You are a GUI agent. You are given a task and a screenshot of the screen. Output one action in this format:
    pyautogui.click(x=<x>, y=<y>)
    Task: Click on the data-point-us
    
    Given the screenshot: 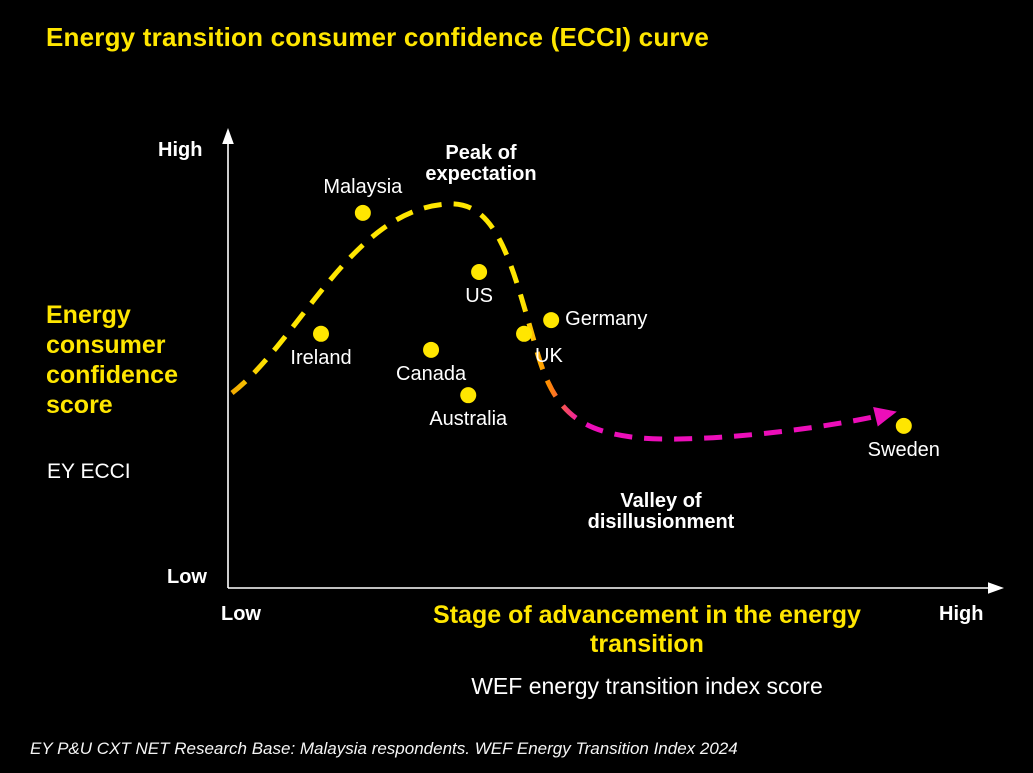 What is the action you would take?
    pyautogui.click(x=479, y=271)
    